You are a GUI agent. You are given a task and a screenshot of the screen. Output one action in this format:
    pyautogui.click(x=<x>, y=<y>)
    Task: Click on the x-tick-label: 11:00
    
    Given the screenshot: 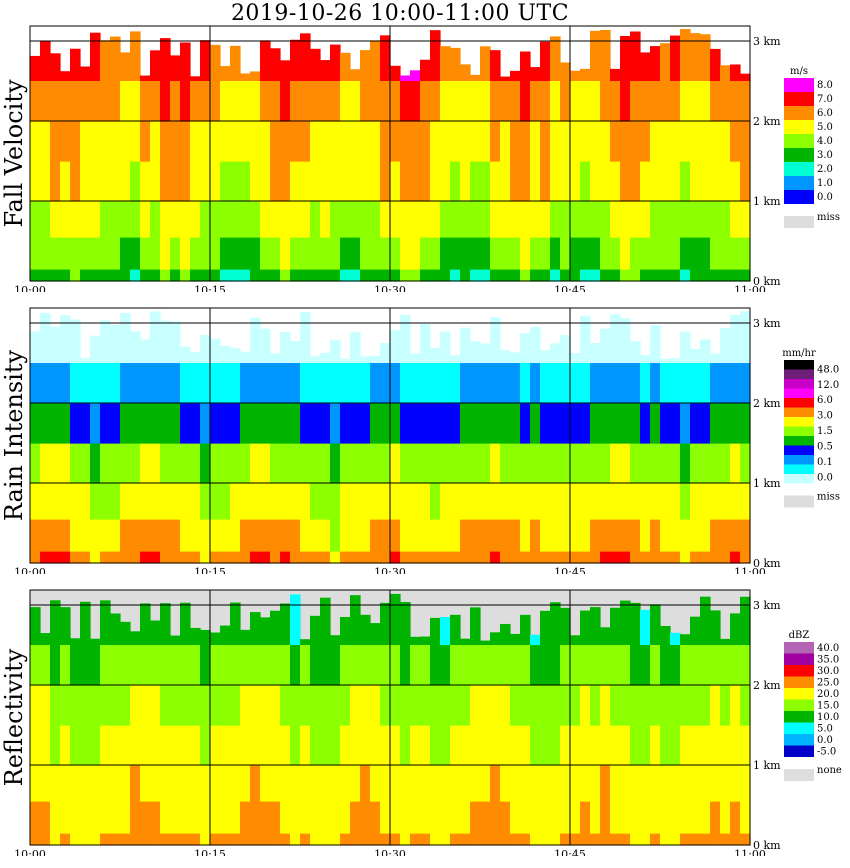 What is the action you would take?
    pyautogui.click(x=750, y=288)
    